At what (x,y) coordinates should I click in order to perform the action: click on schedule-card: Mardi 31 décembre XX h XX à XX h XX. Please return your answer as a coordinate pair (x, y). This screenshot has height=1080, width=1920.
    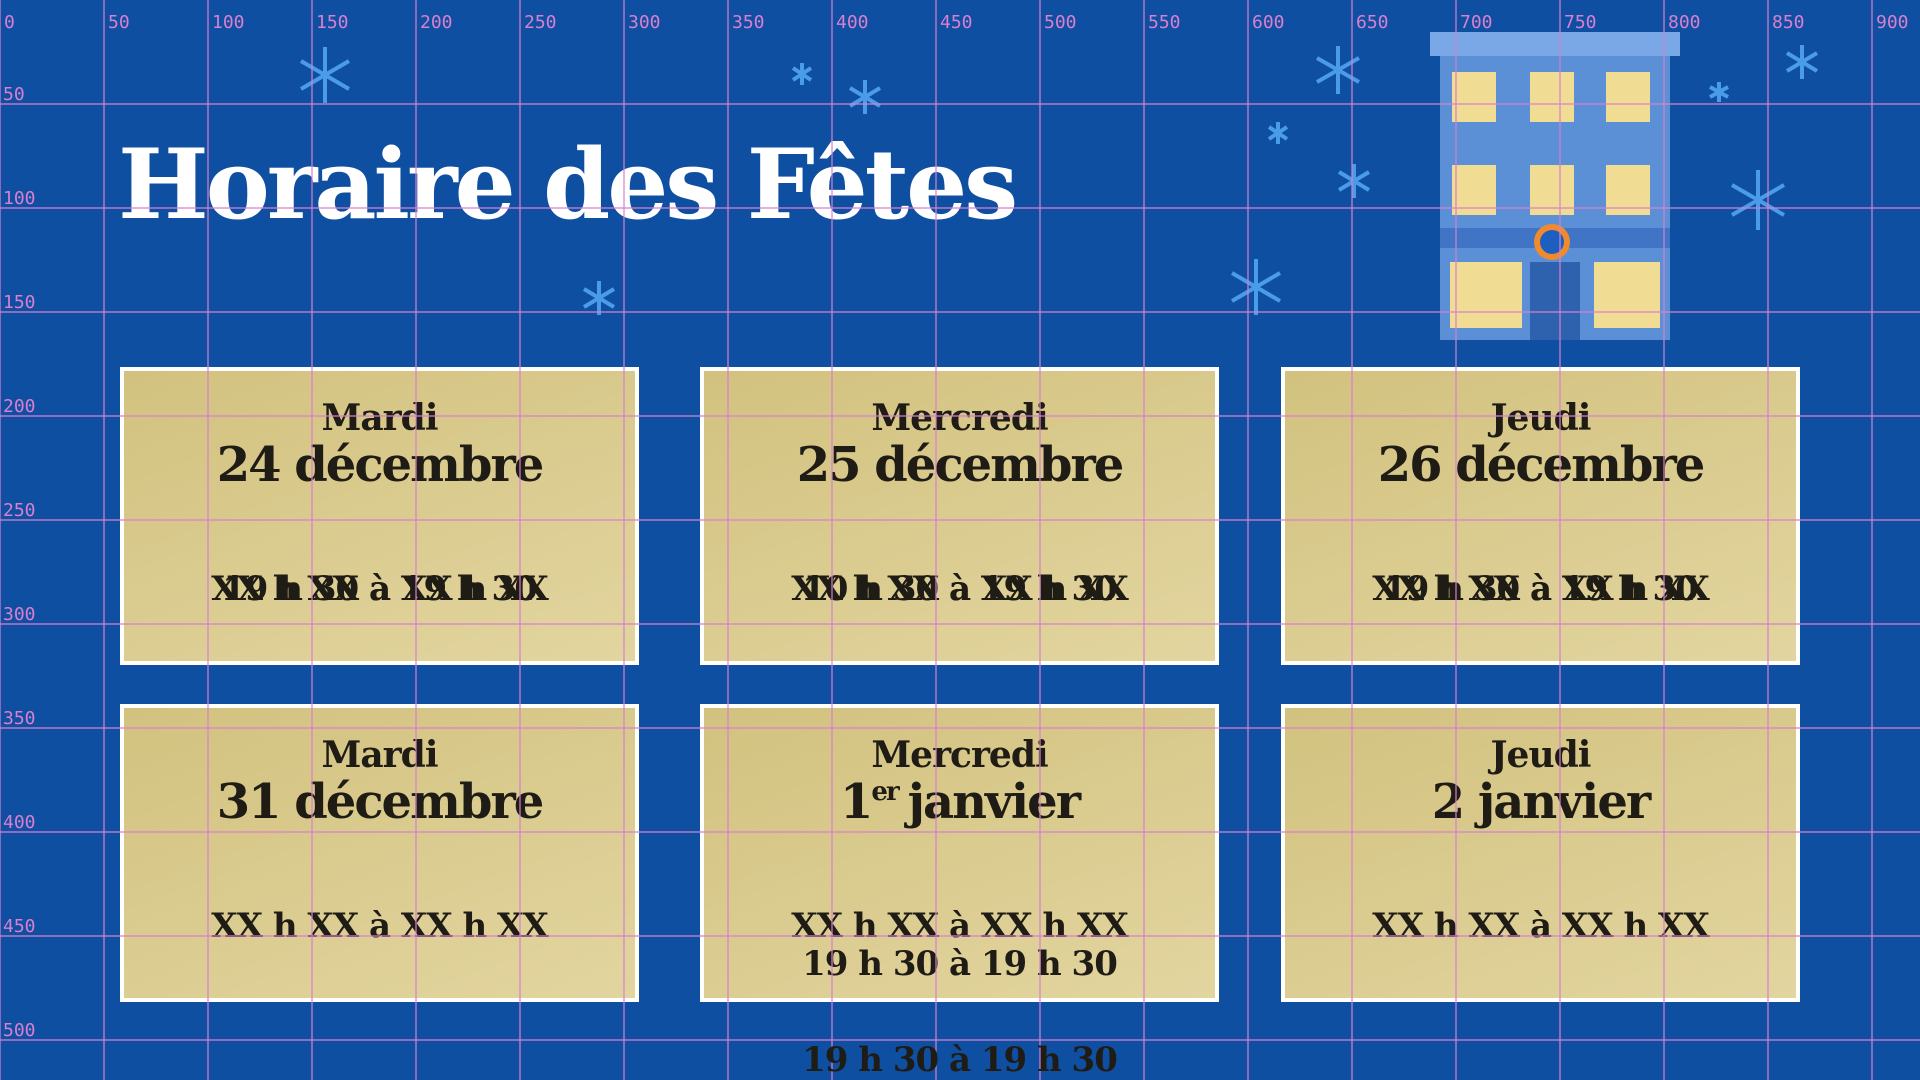
    Looking at the image, I should click on (379, 853).